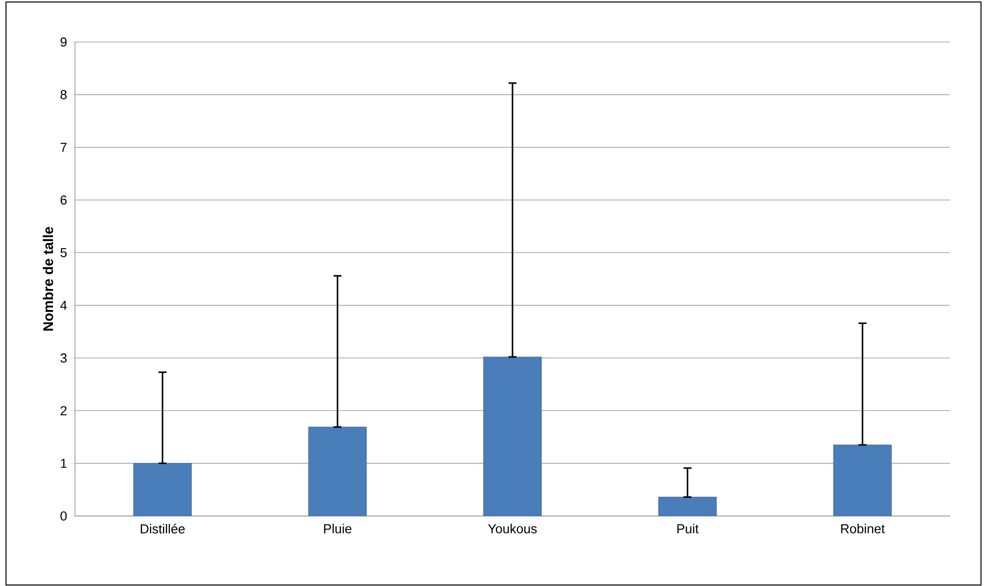 This screenshot has height=586, width=985. I want to click on y-tick-label: 4, so click(63, 305).